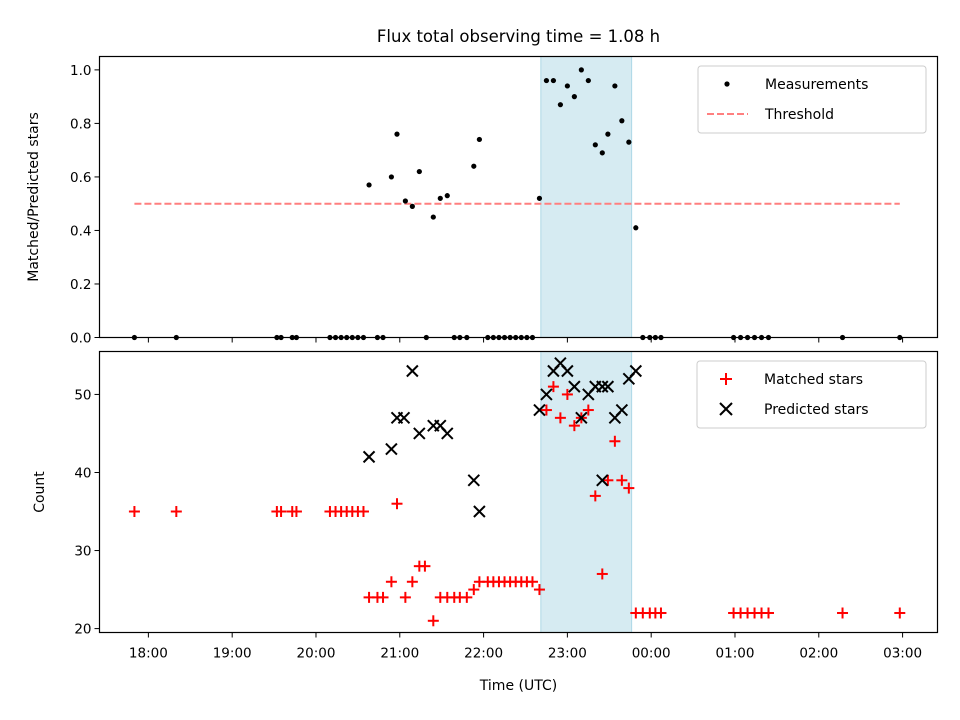 The image size is (960, 720). Describe the element at coordinates (148, 654) in the screenshot. I see `x-tick-label: 18:00` at that location.